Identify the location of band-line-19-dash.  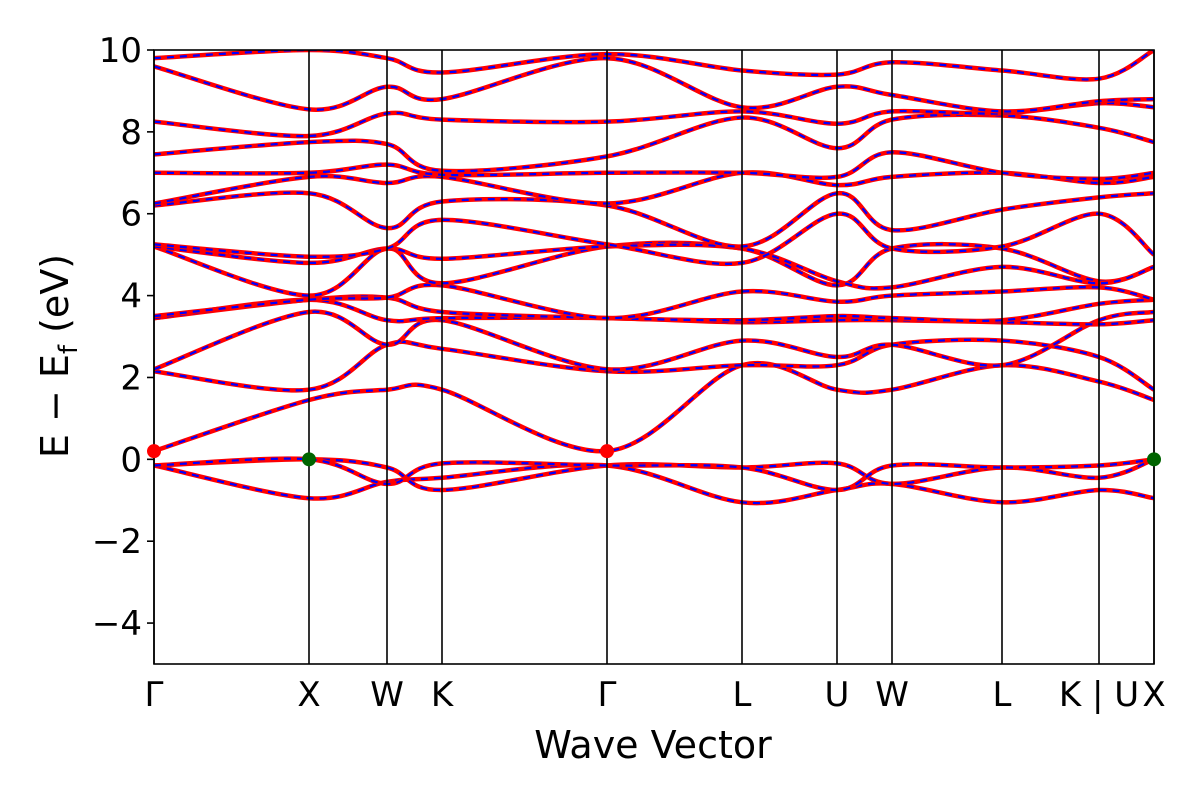
(654, 65).